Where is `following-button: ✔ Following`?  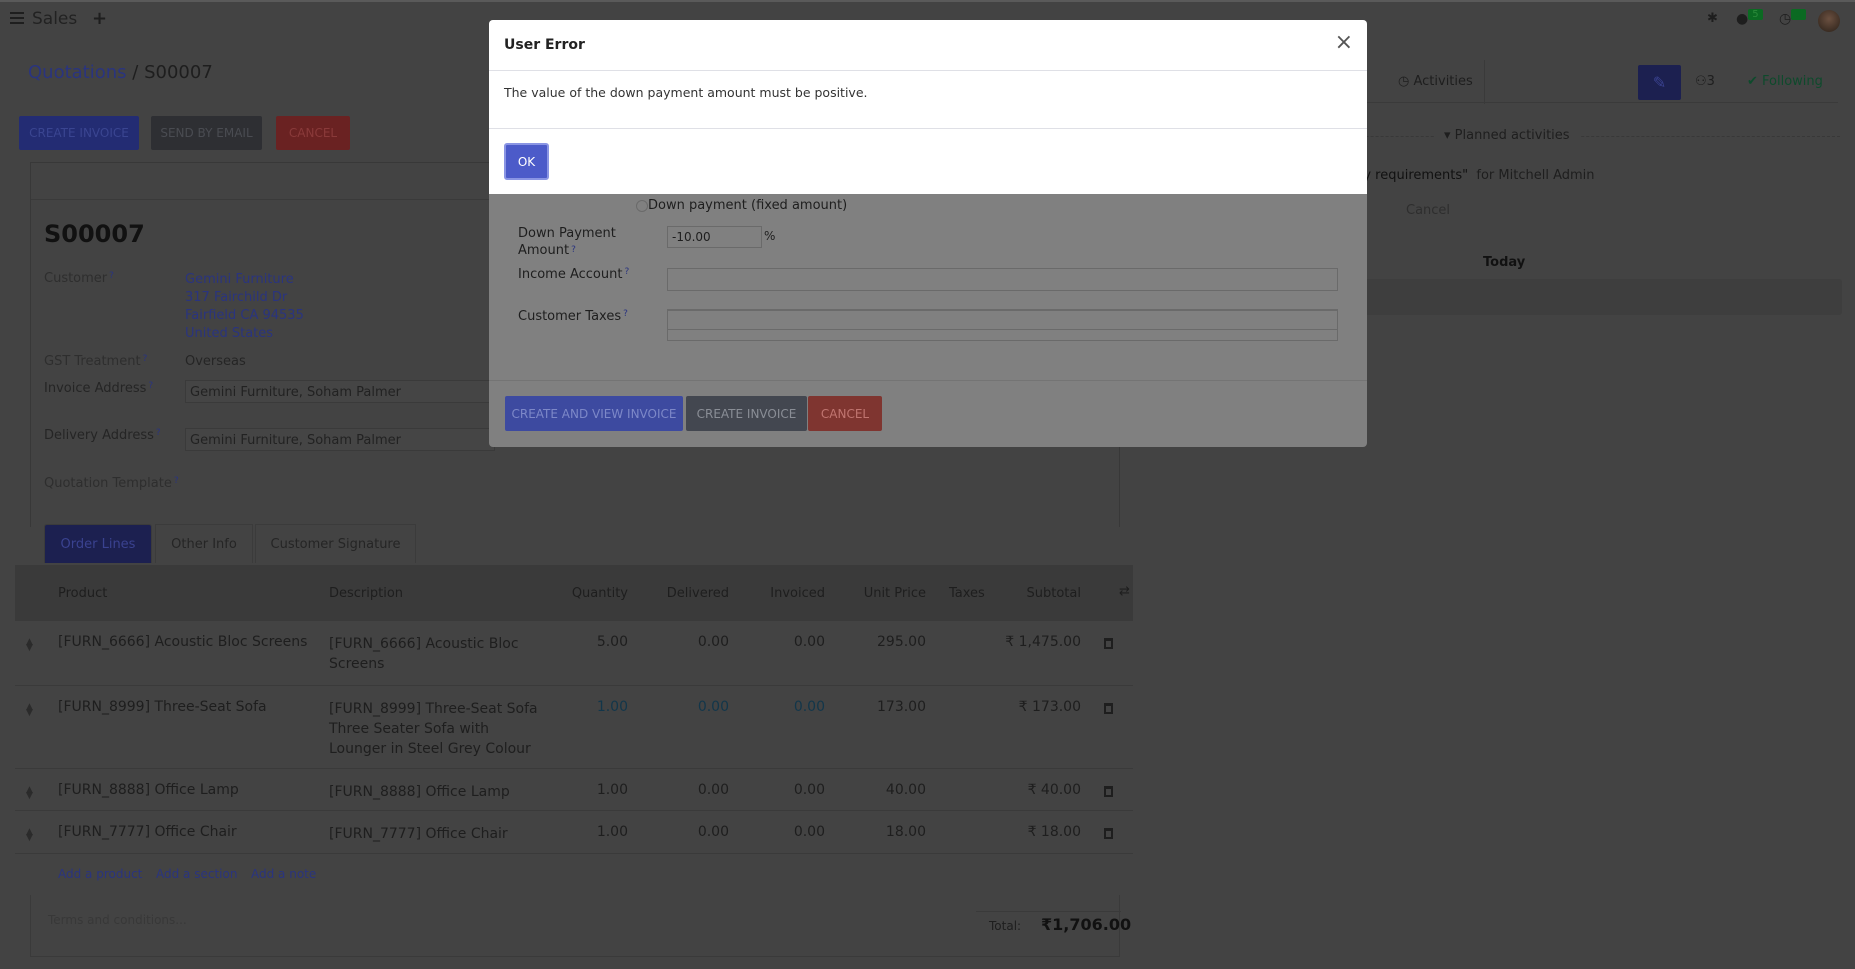 following-button: ✔ Following is located at coordinates (1785, 81).